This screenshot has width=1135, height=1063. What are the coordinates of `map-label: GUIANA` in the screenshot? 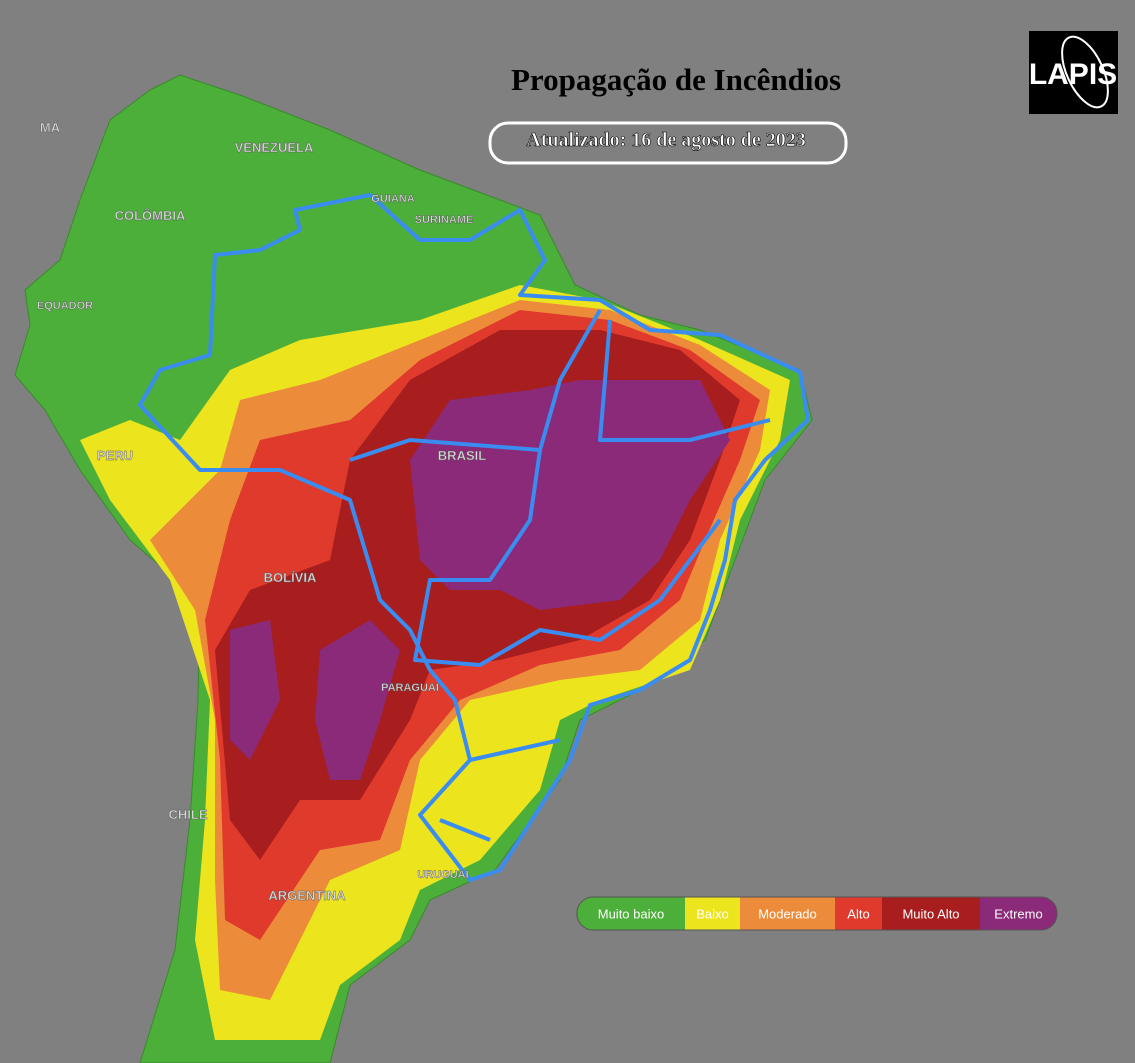 It's located at (392, 199).